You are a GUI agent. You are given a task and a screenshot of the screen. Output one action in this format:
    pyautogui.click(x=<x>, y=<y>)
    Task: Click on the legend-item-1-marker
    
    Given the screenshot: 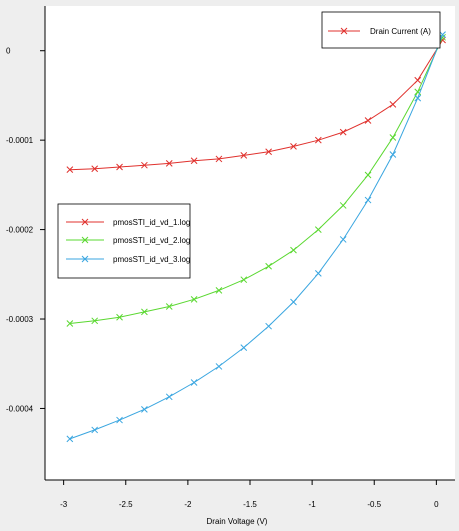 What is the action you would take?
    pyautogui.click(x=85, y=222)
    